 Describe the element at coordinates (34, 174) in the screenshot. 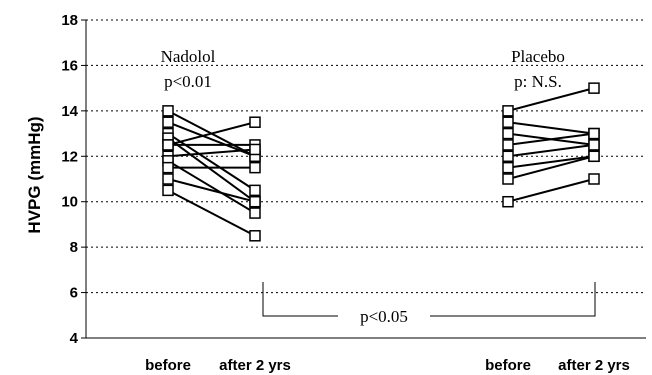

I see `y-axis-label: HVPG (mmHg)` at that location.